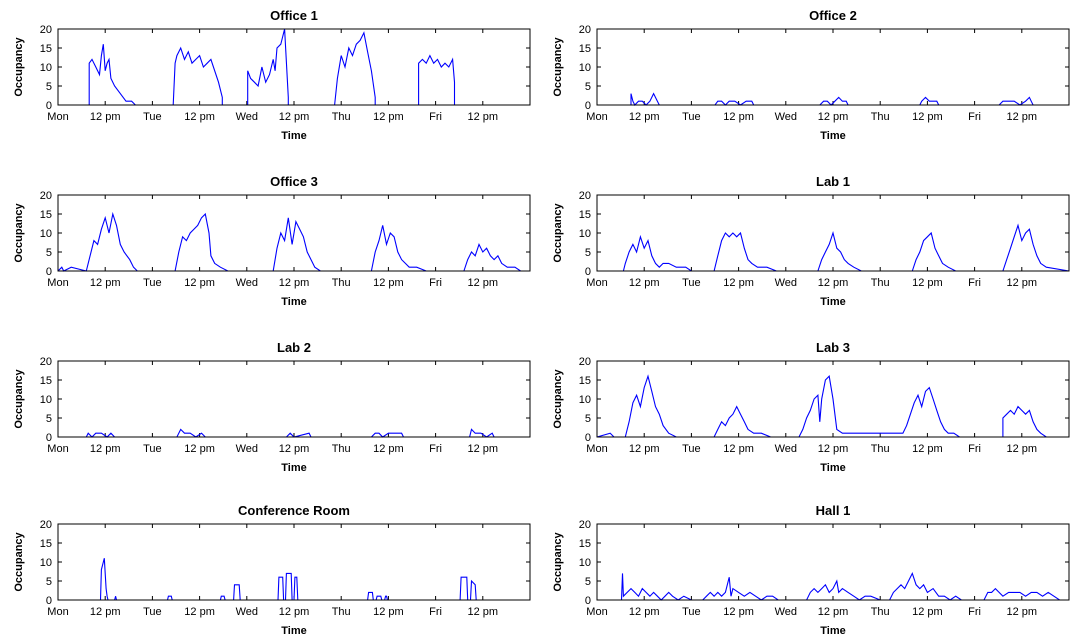 Image resolution: width=1073 pixels, height=639 pixels. I want to click on chart-title: Hall 1, so click(833, 510).